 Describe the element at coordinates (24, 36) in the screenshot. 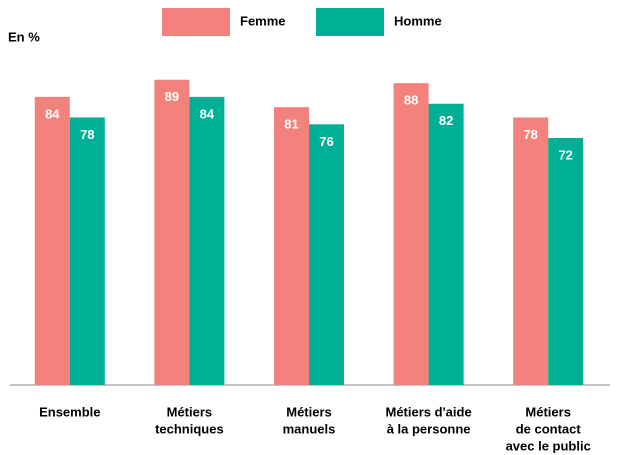

I see `unit-label: En %` at that location.